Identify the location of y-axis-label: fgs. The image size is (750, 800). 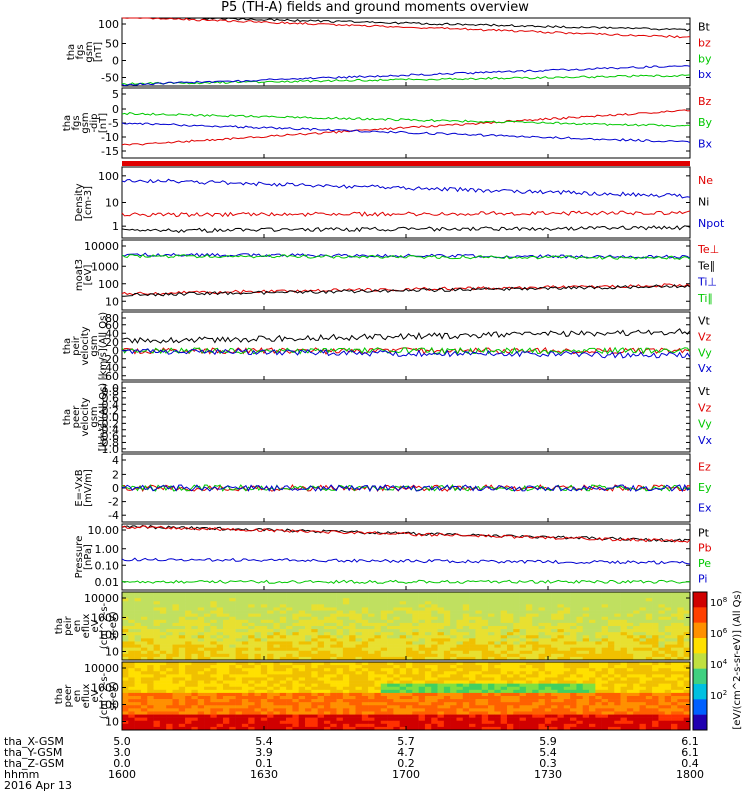
(76, 122).